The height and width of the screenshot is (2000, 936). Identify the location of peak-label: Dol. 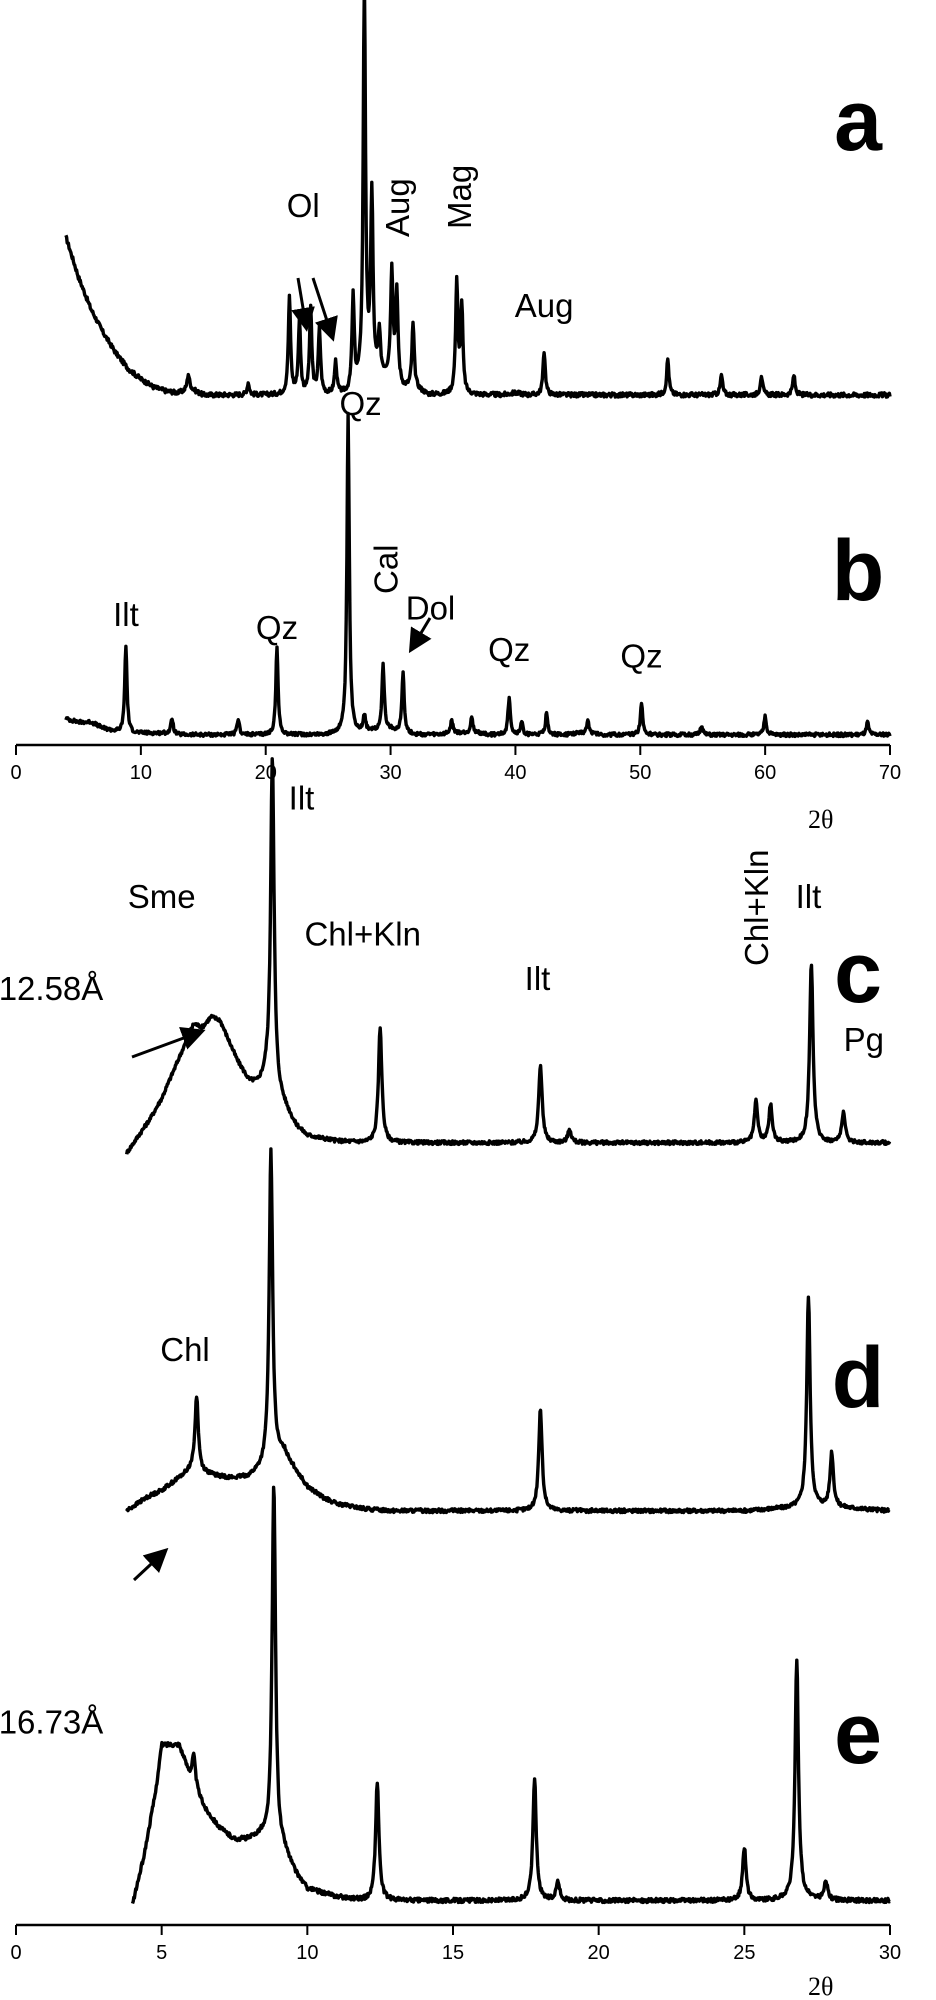
(431, 608).